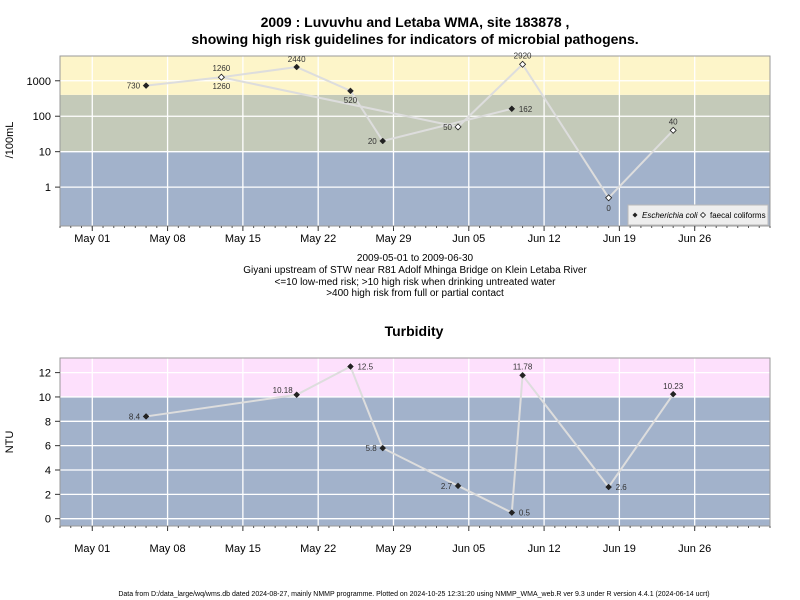 The height and width of the screenshot is (600, 800). What do you see at coordinates (372, 141) in the screenshot?
I see `data-label: 20` at bounding box center [372, 141].